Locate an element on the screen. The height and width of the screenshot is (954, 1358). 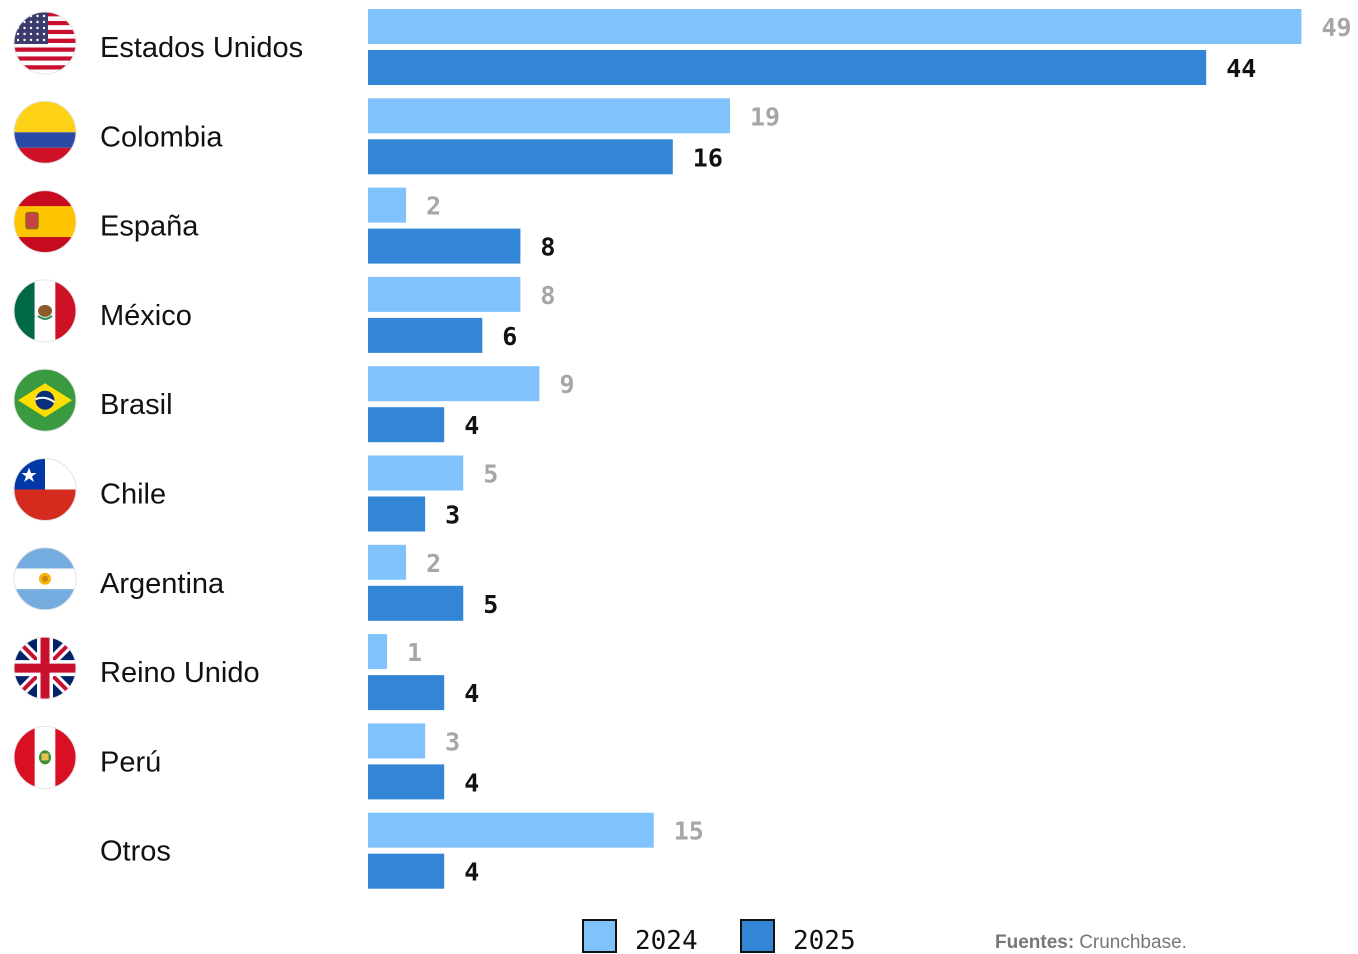
value-label-2024: 19 is located at coordinates (765, 116).